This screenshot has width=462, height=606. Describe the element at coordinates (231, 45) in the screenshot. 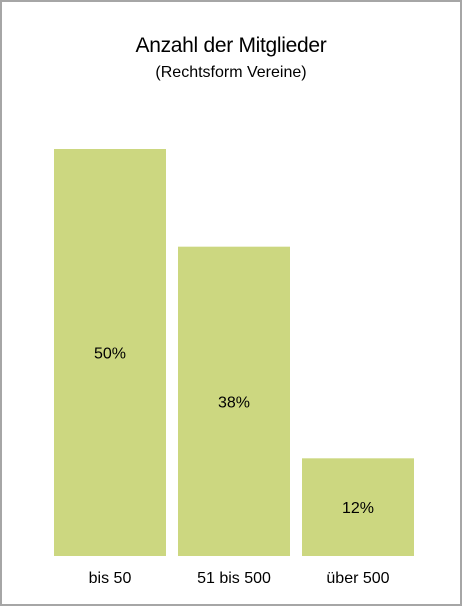

I see `chart-title: Anzahl der Mitglieder` at that location.